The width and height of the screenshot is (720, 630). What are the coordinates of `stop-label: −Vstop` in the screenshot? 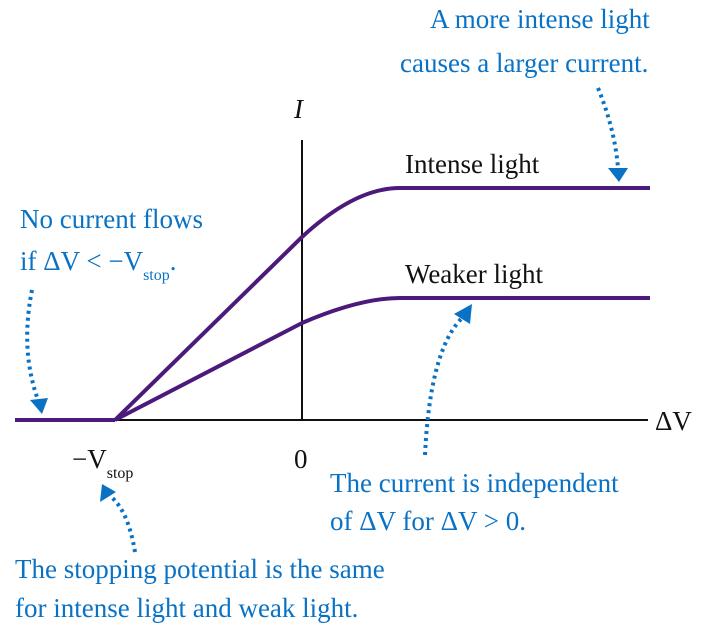 It's located at (102, 463).